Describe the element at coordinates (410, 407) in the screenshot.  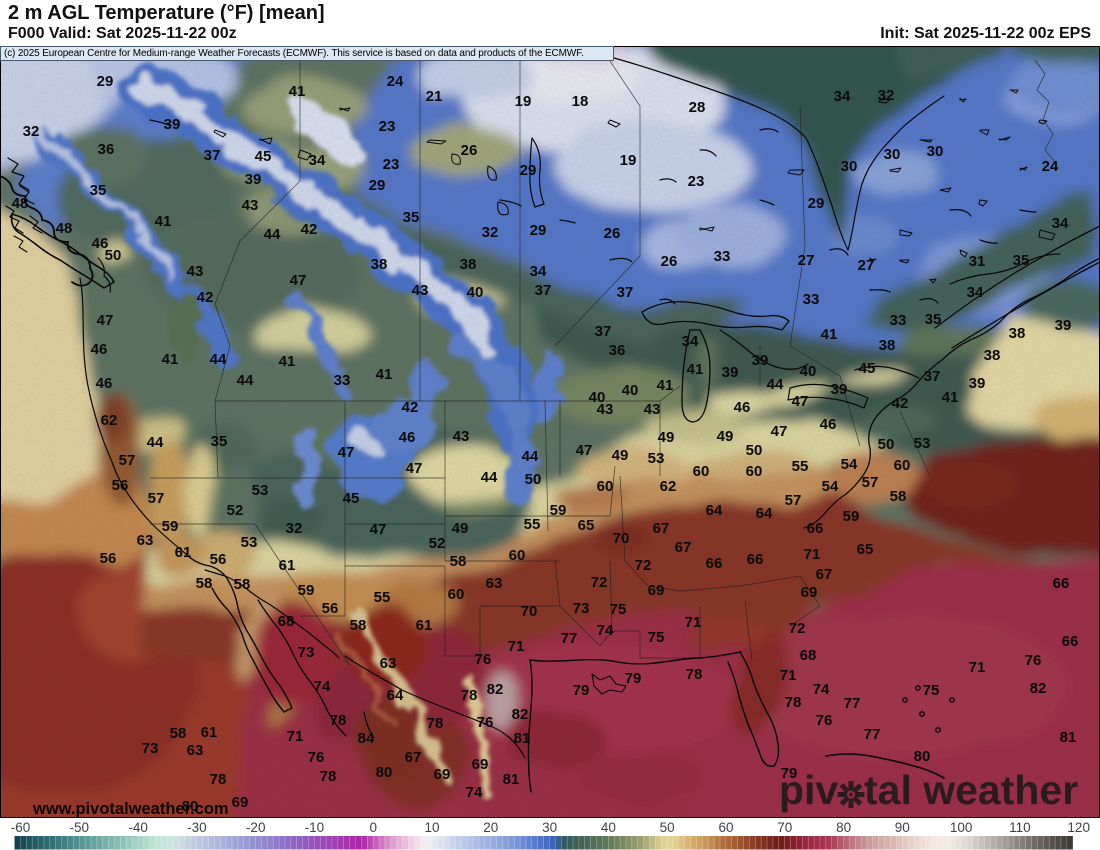
I see `svg-text: 42` at that location.